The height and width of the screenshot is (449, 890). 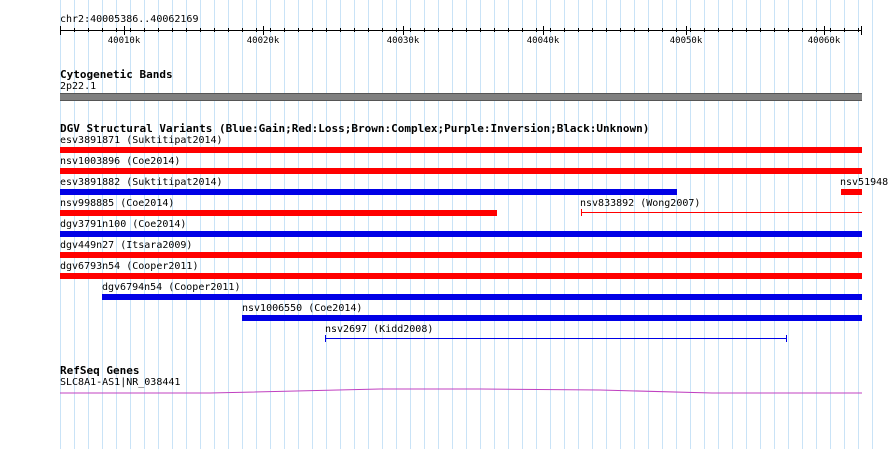 I want to click on ruler-tick-label: 40040k, so click(x=543, y=41).